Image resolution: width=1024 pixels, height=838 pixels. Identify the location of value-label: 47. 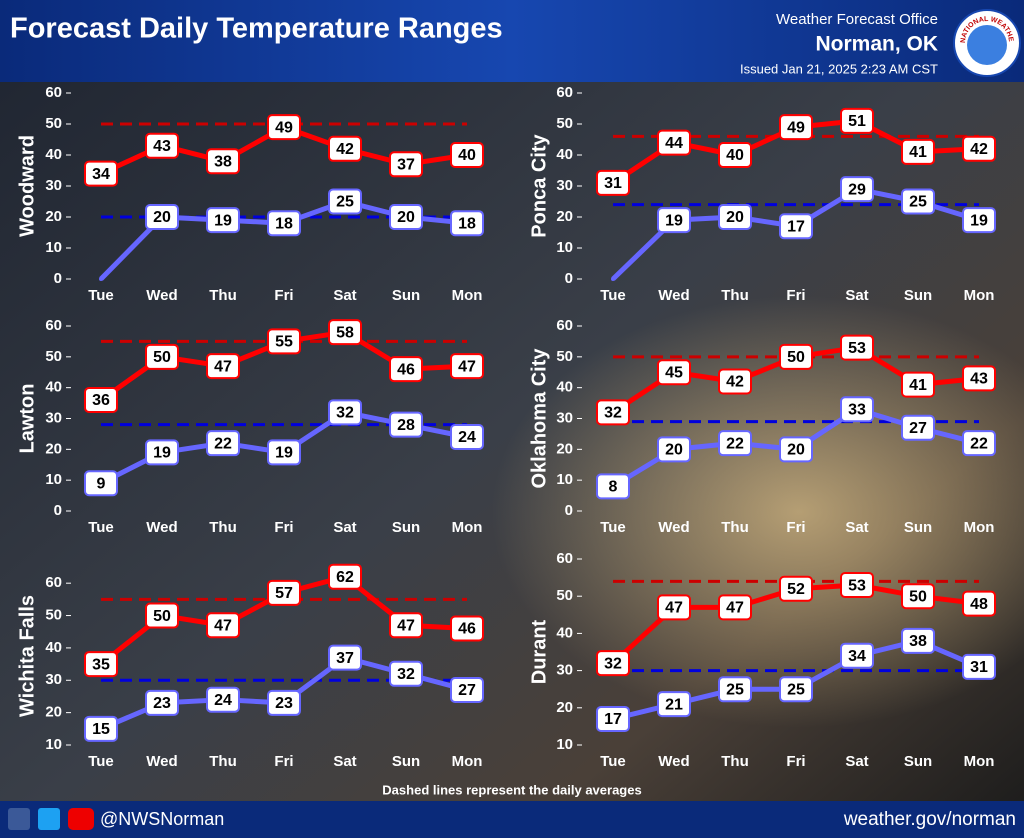
(674, 608).